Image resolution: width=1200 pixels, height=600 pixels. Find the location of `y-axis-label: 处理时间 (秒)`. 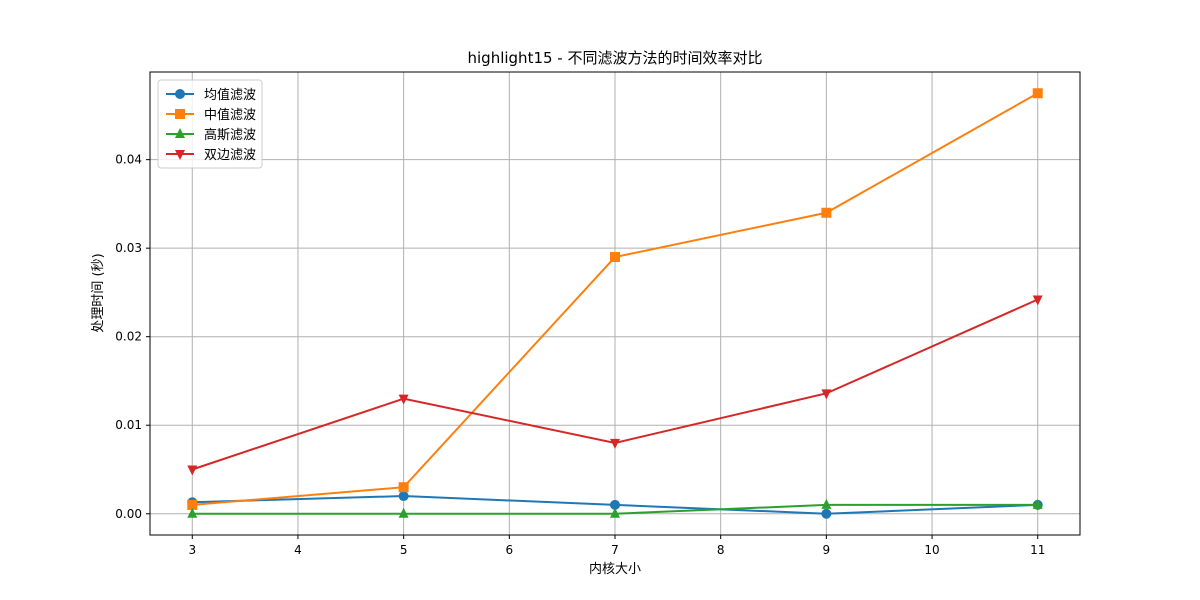

y-axis-label: 处理时间 (秒) is located at coordinates (98, 292).